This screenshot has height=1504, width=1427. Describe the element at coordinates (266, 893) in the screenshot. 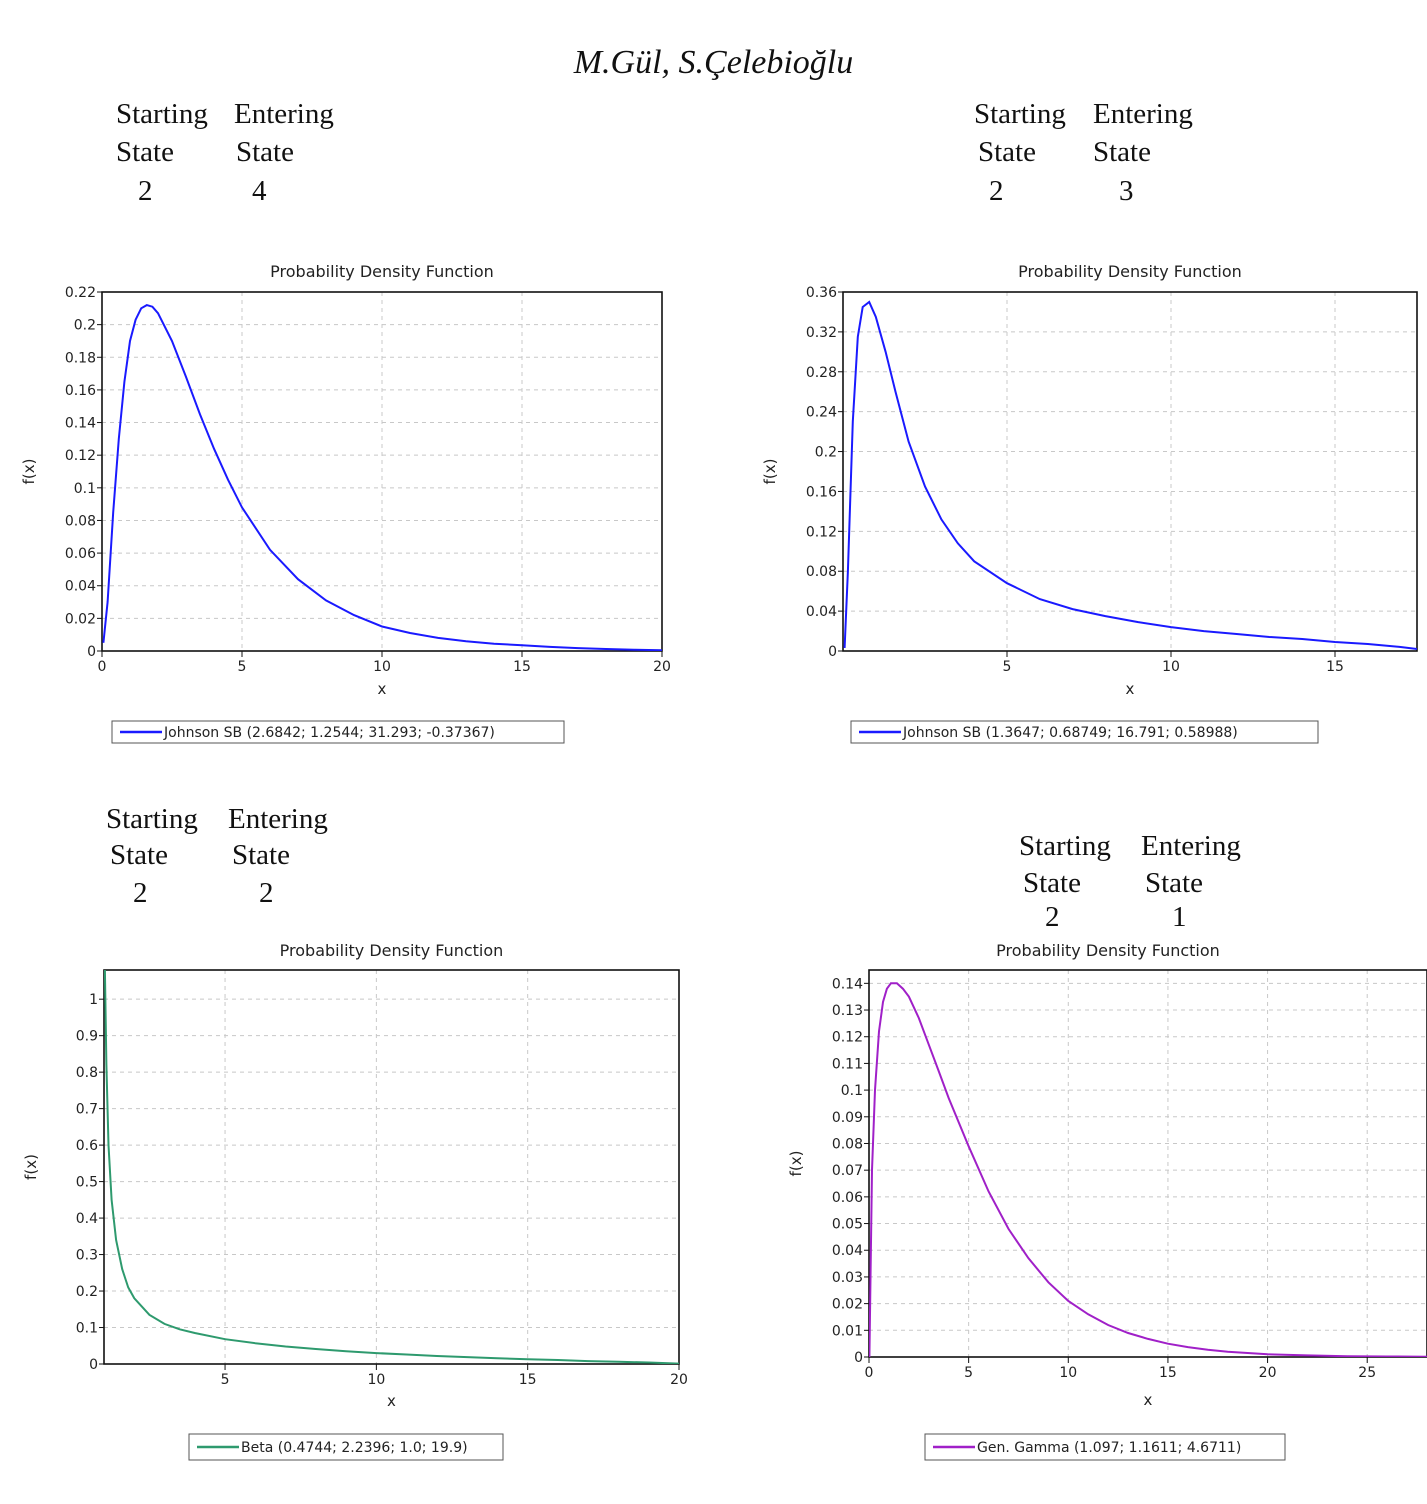

I see `entering-state-value: 2` at that location.